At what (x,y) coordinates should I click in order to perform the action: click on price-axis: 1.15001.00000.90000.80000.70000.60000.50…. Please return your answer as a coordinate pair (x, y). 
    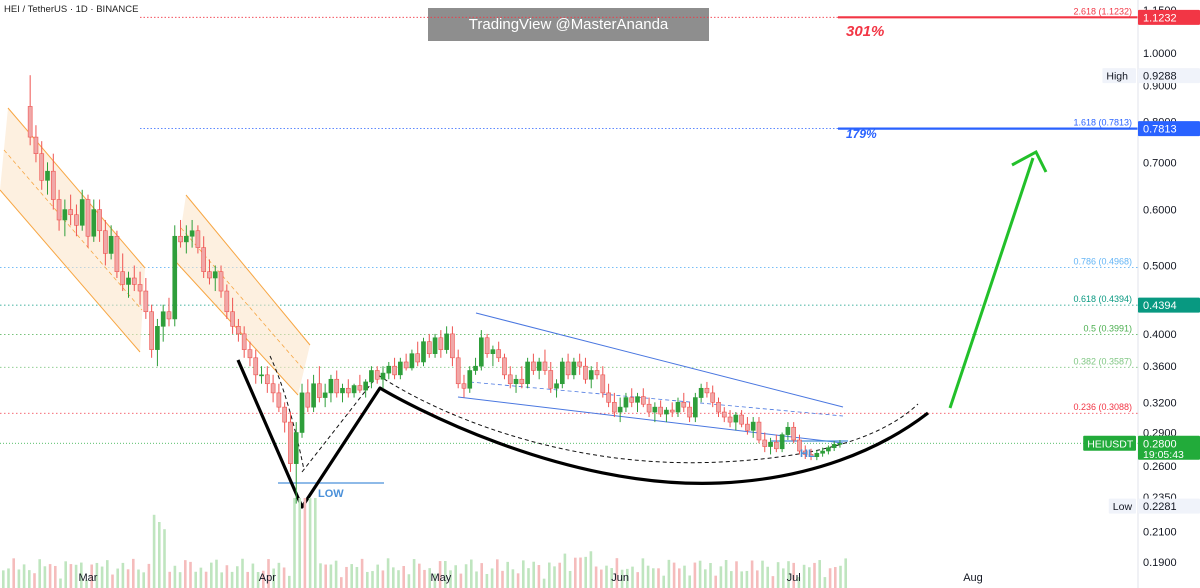
    Looking at the image, I should click on (1168, 294).